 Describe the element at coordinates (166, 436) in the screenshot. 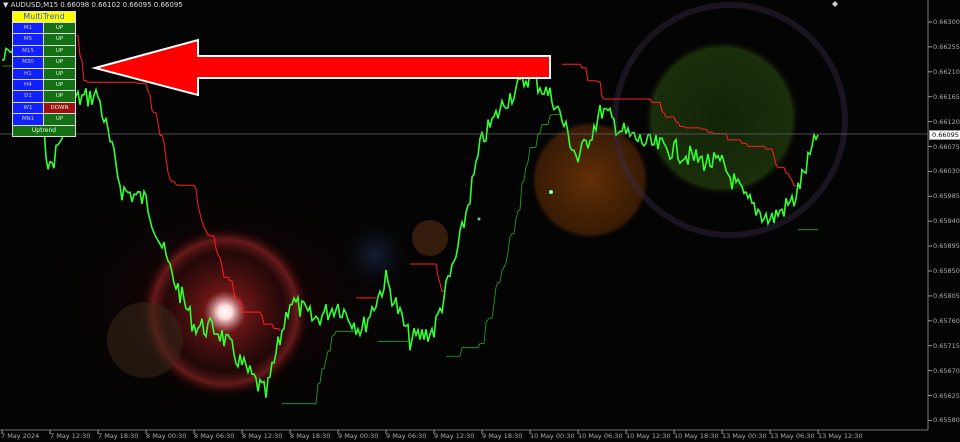

I see `time-tick-label: 8 May 00:30` at that location.